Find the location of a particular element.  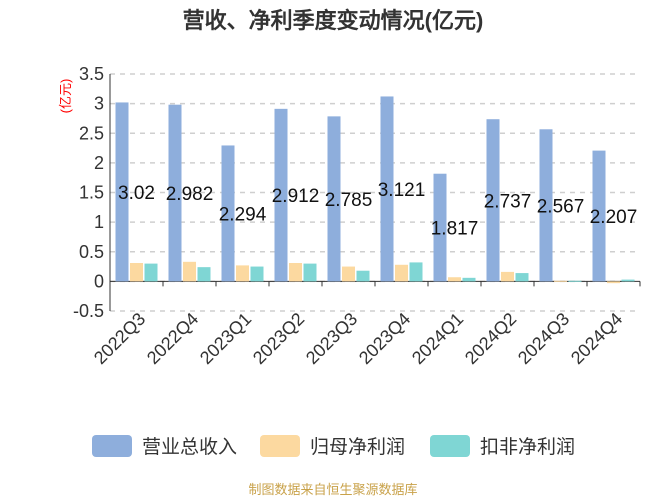

bar-归母净利润-2024Q3 is located at coordinates (560, 281).